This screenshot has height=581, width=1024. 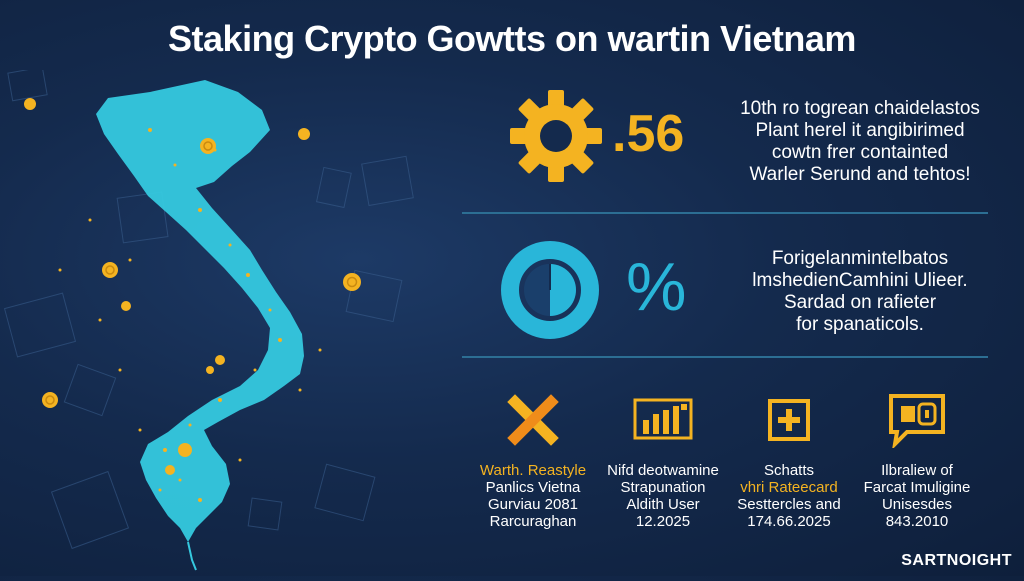 I want to click on feature-line: Unisesdes, so click(x=917, y=504).